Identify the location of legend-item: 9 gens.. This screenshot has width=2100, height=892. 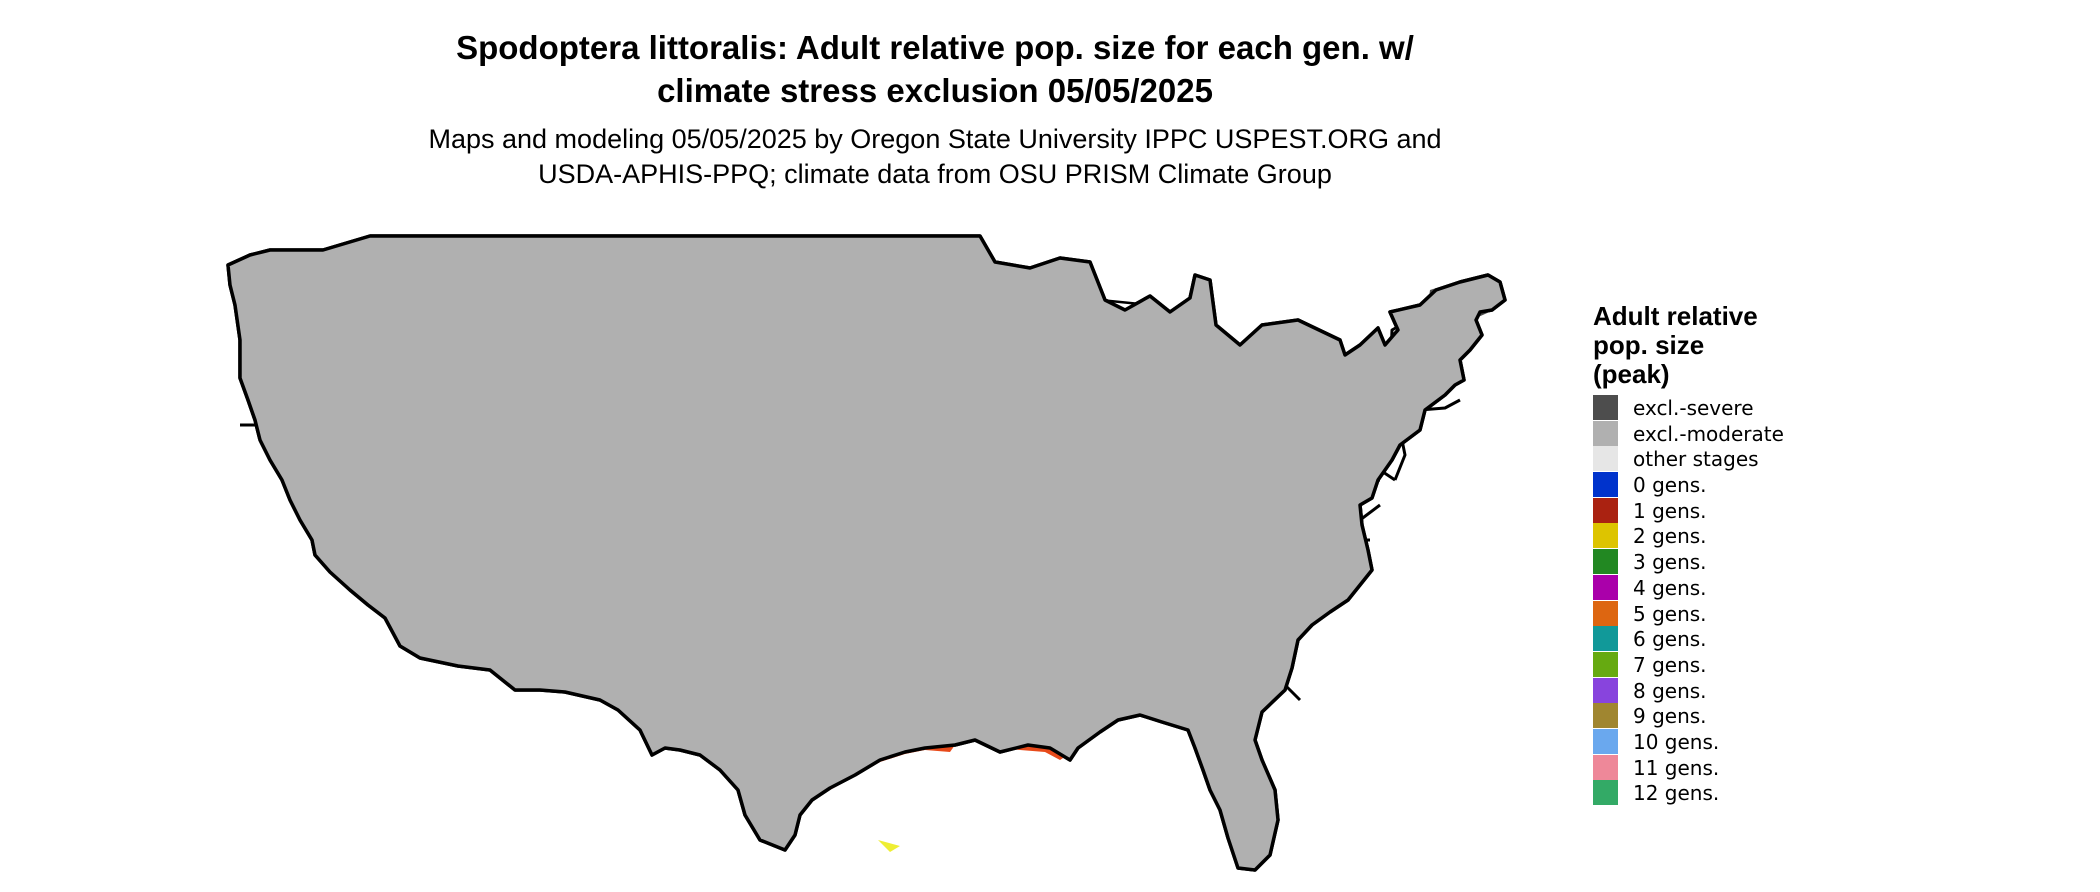
(1675, 716).